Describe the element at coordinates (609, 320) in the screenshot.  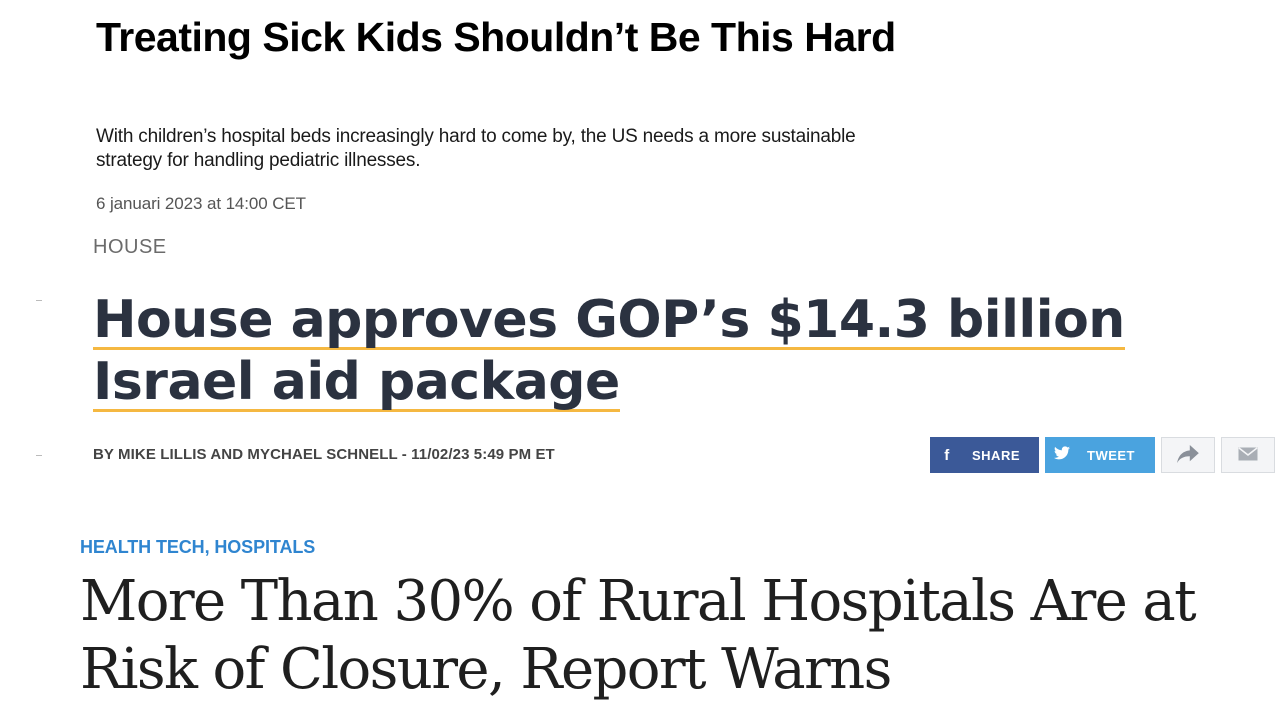
I see `headline-line-1: House approves GOP’s $14.3 billion` at that location.